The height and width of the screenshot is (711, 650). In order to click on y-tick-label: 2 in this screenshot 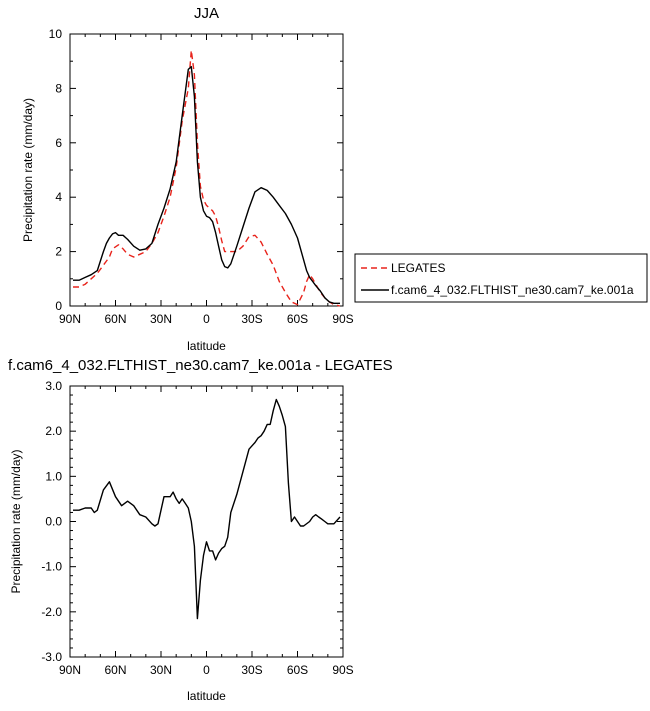, I will do `click(58, 252)`.